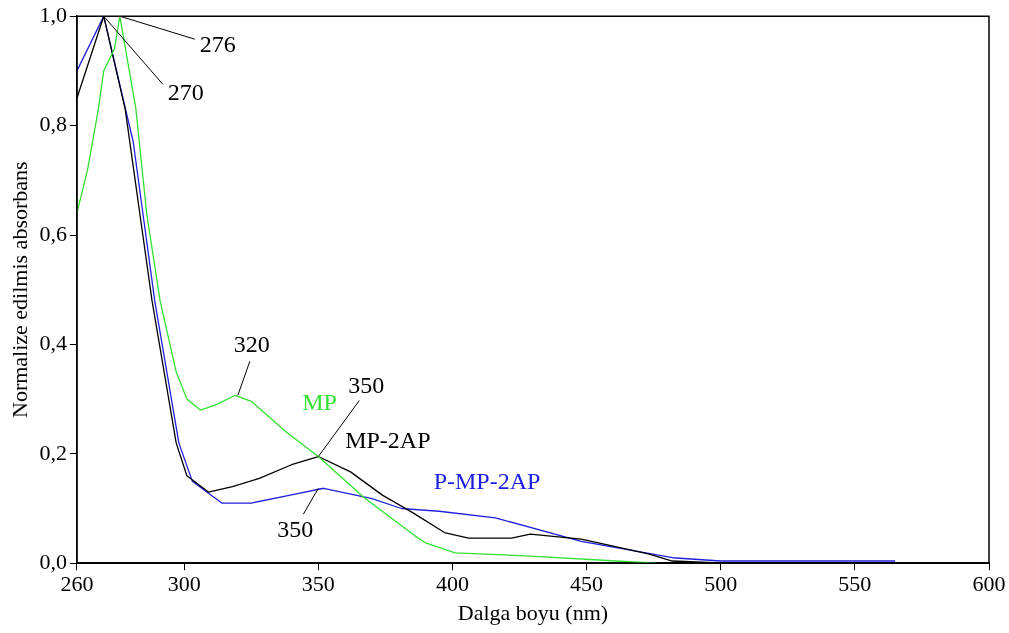  Describe the element at coordinates (452, 584) in the screenshot. I see `x-tick-label: 400` at that location.